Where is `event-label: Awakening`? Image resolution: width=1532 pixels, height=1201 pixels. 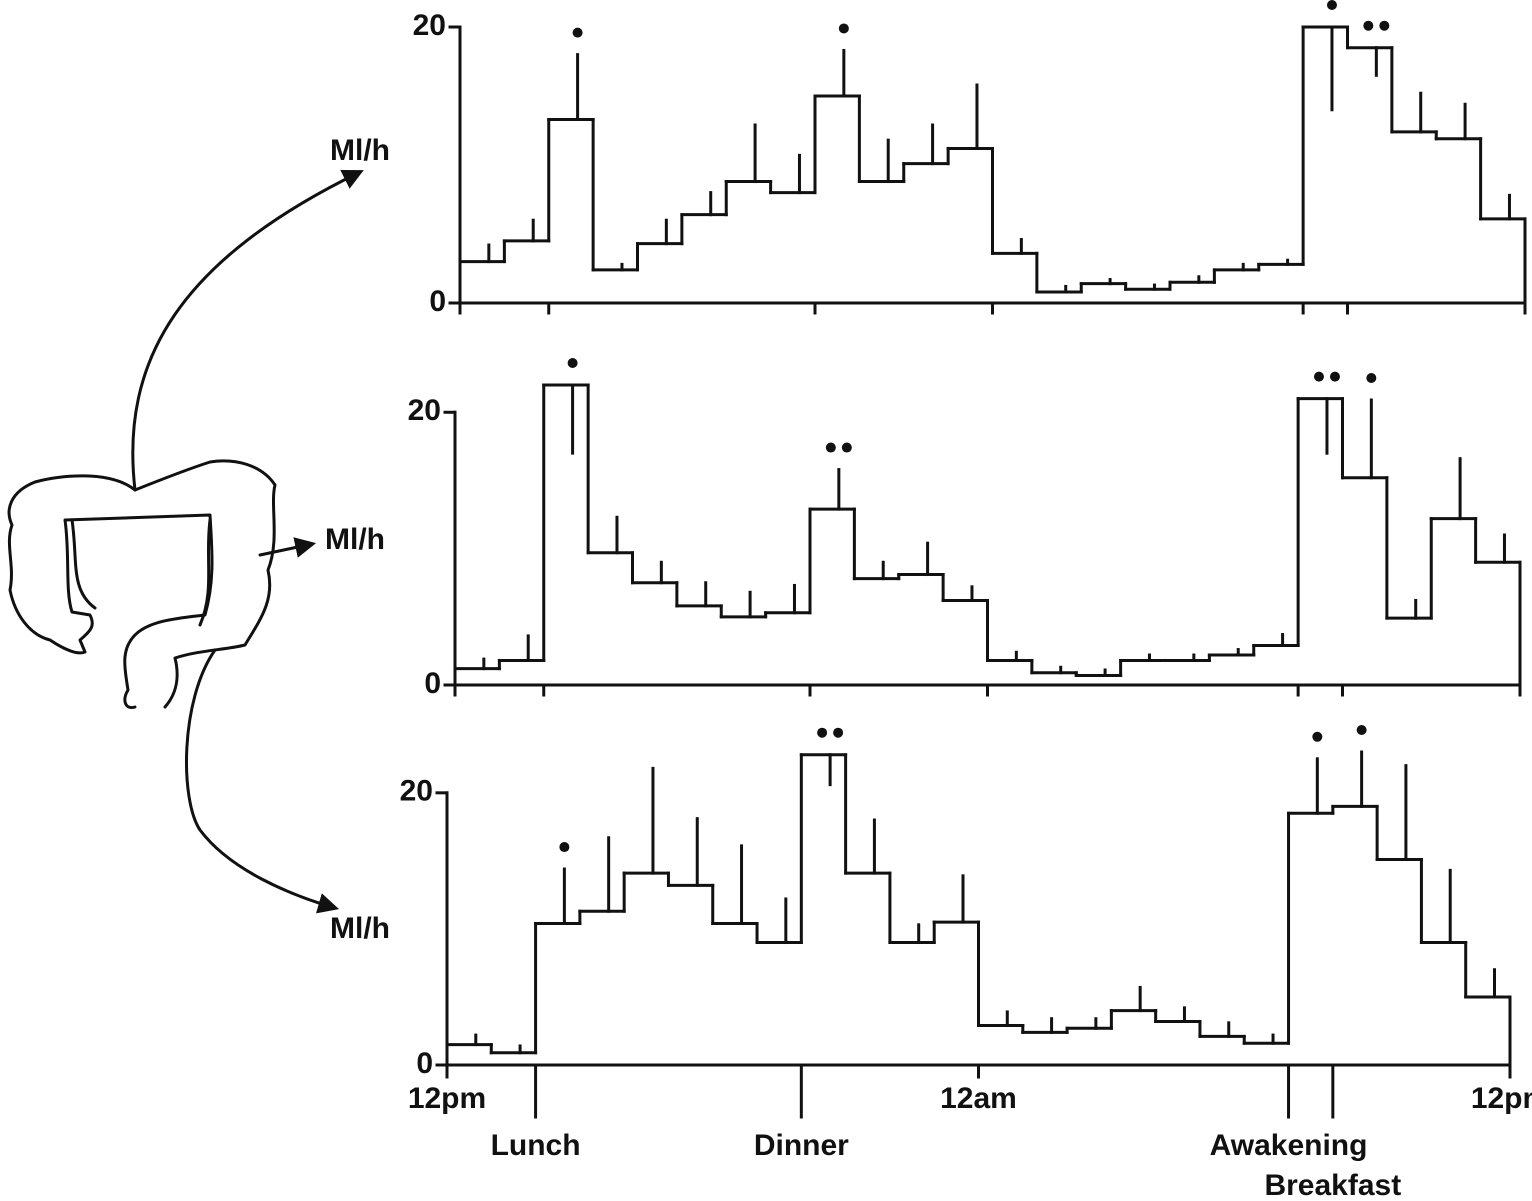
event-label: Awakening is located at coordinates (1289, 1145).